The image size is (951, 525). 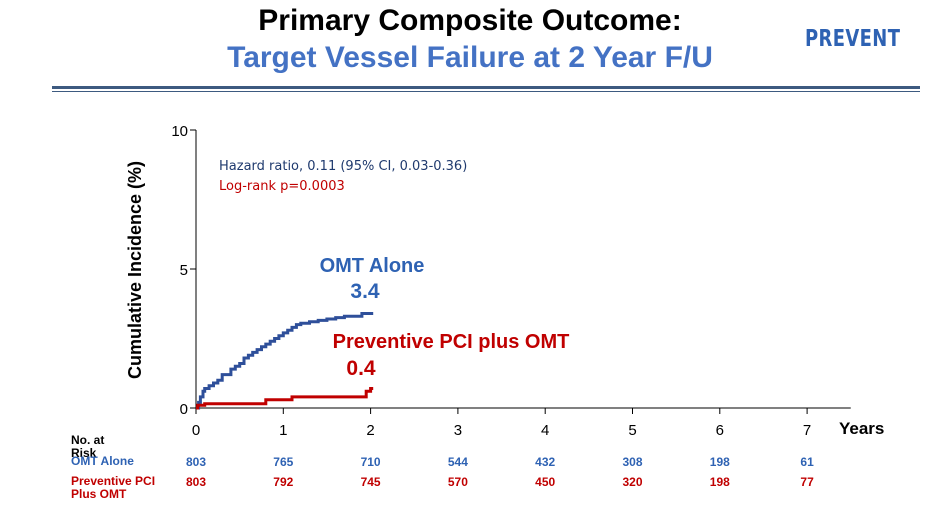 I want to click on risk-cell-pci: 77, so click(x=807, y=482).